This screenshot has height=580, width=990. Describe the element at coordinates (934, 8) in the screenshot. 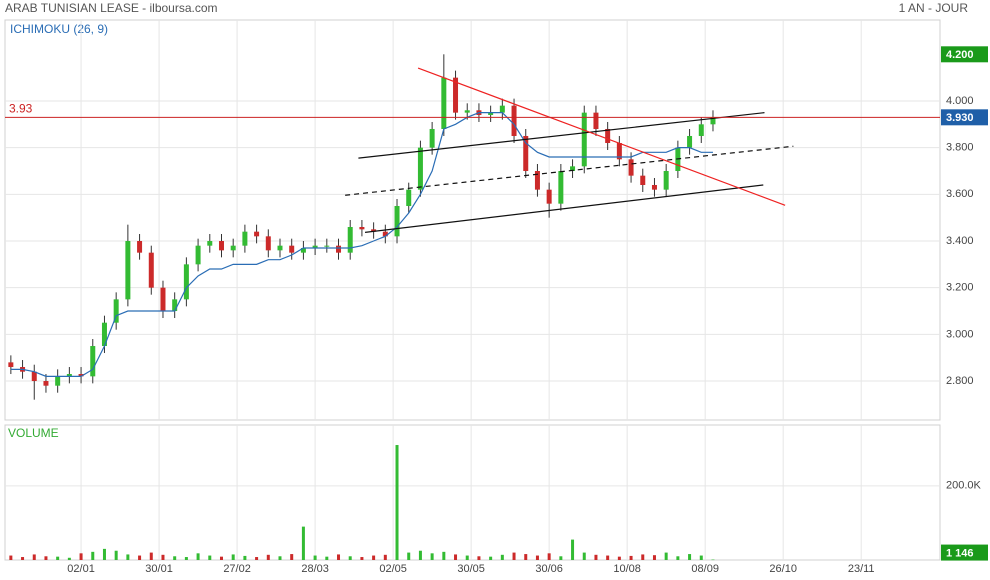

I see `period: 1 AN - JOUR` at that location.